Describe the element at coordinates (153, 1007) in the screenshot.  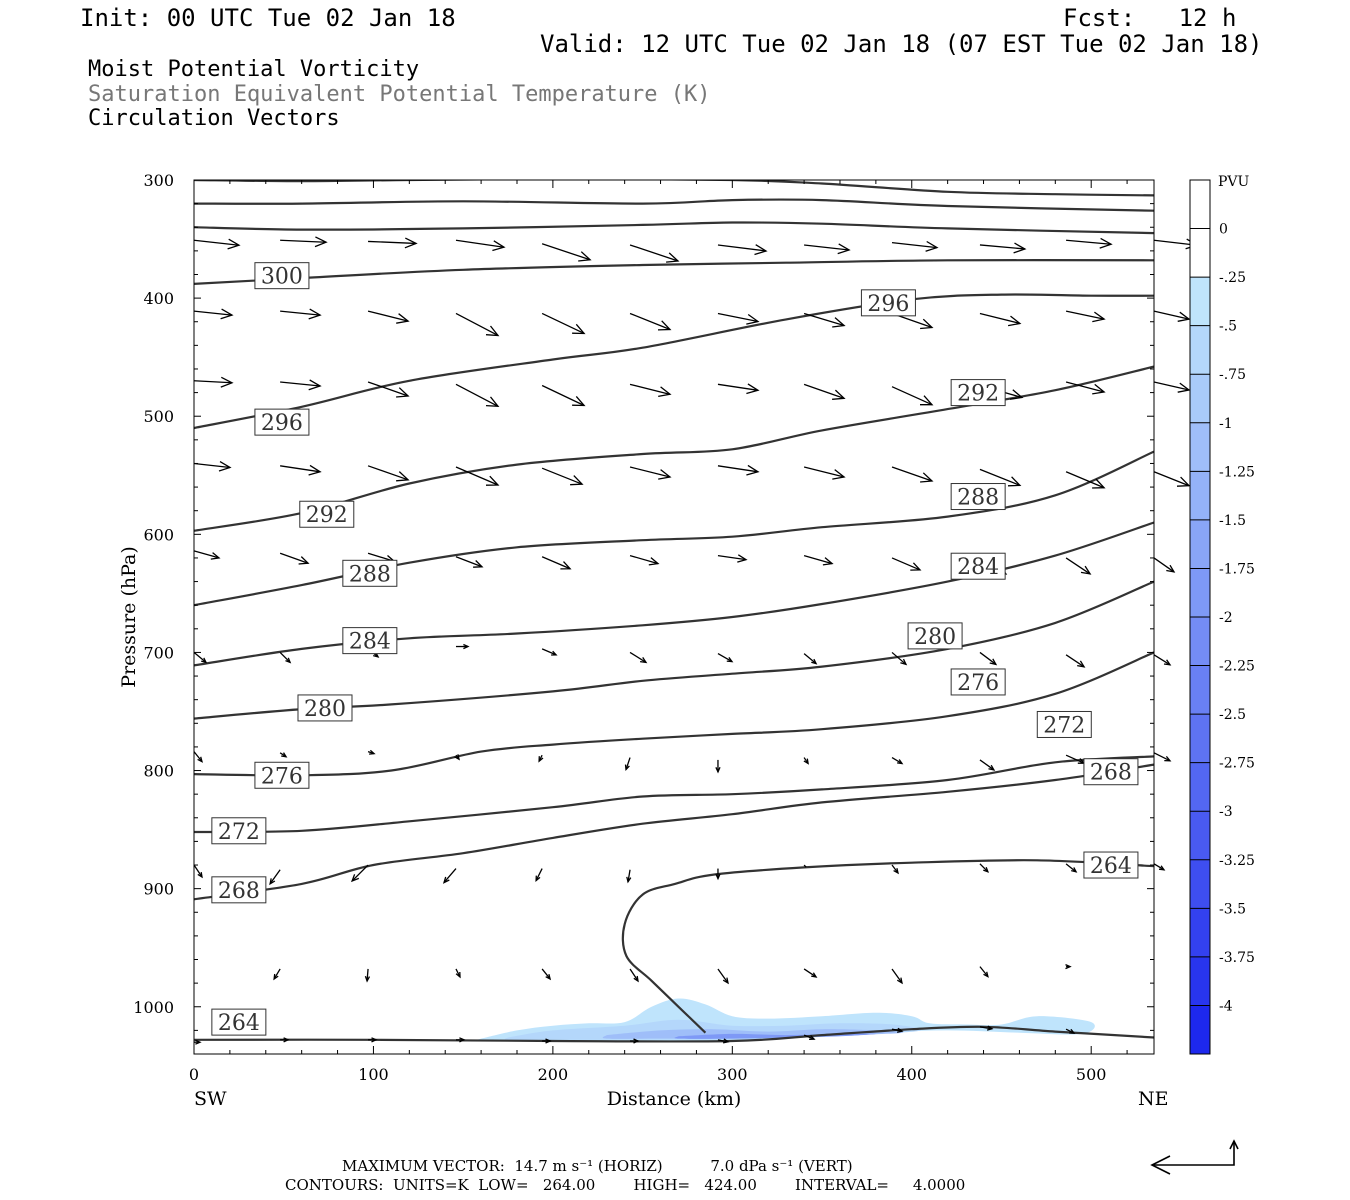
I see `y-tick-label: 1000` at that location.